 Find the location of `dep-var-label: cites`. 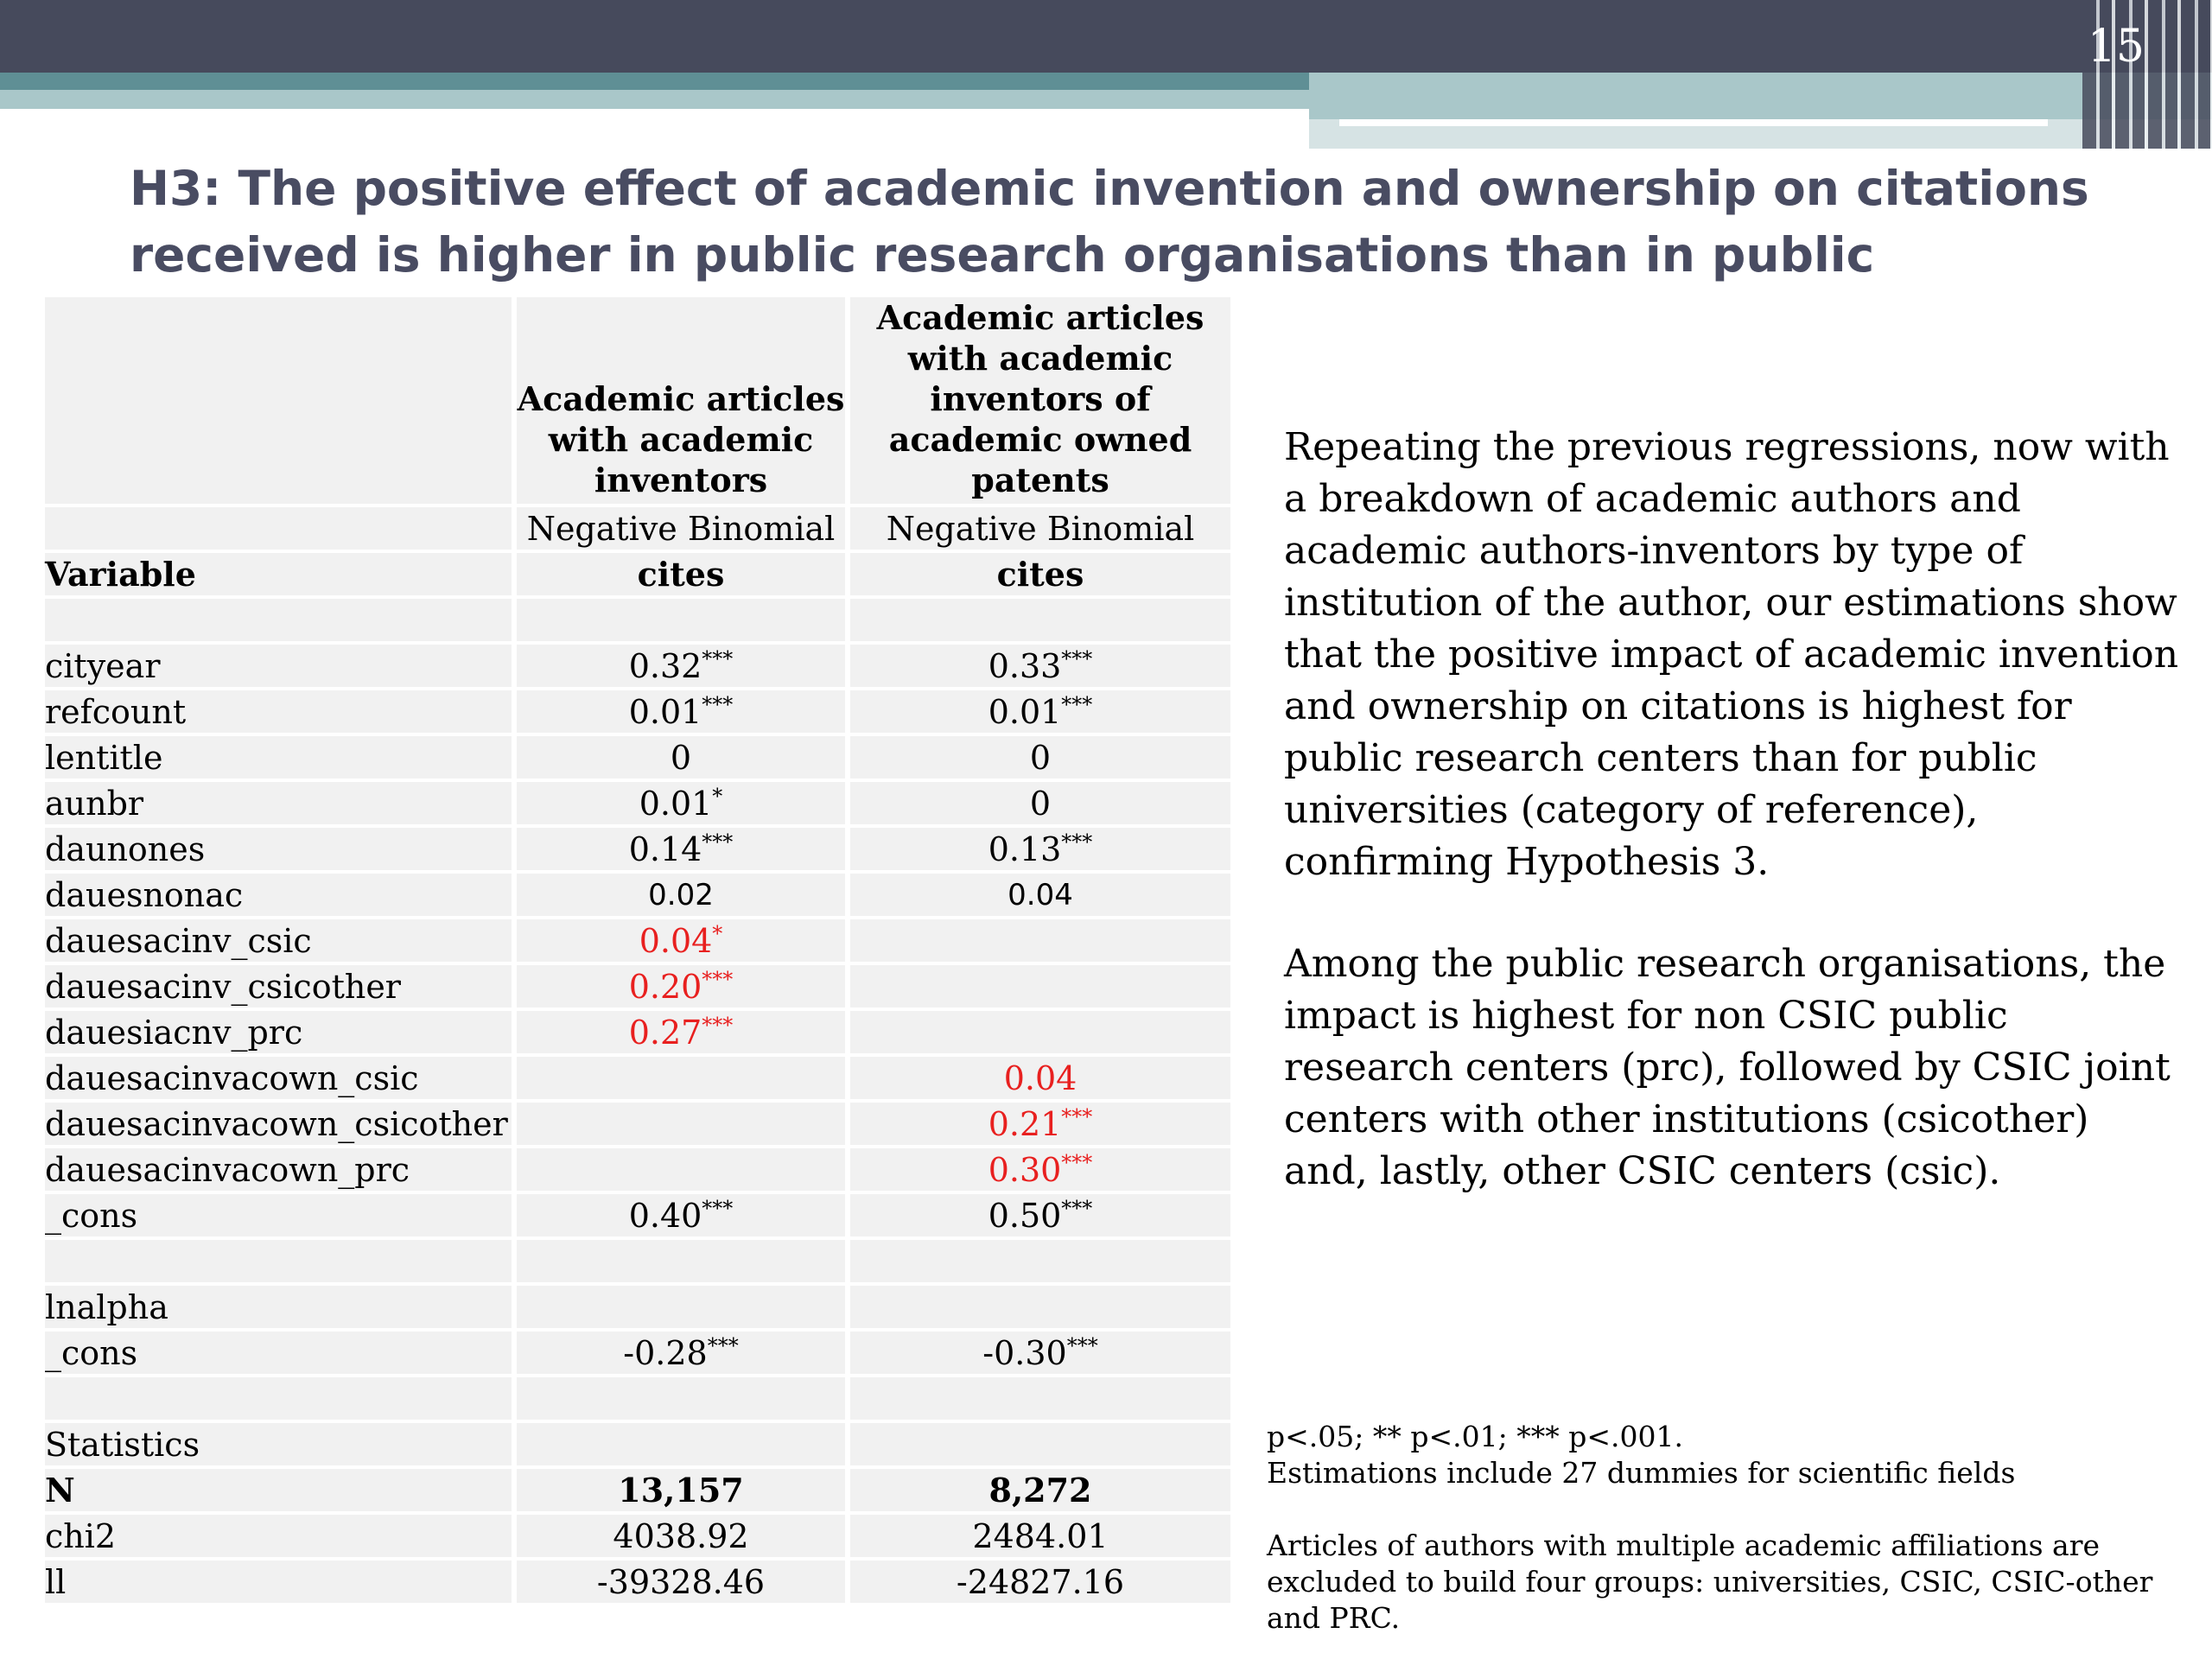

dep-var-label: cites is located at coordinates (1040, 574).